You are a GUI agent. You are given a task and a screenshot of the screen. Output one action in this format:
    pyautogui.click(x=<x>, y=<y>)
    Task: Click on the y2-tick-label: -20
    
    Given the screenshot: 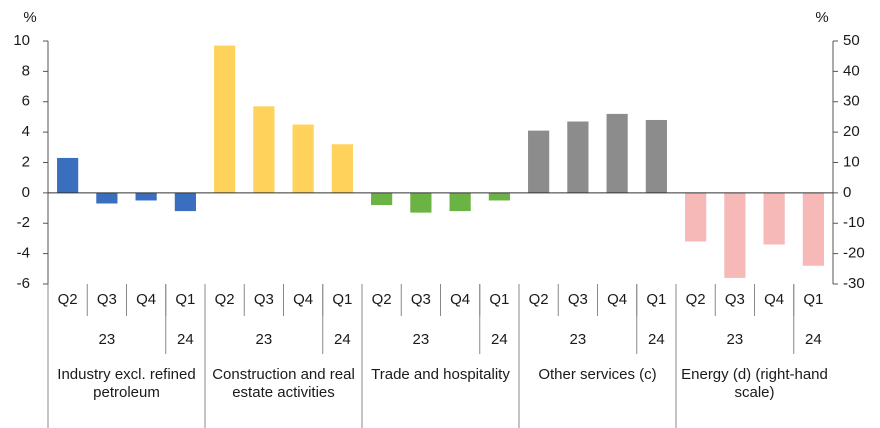 What is the action you would take?
    pyautogui.click(x=854, y=253)
    